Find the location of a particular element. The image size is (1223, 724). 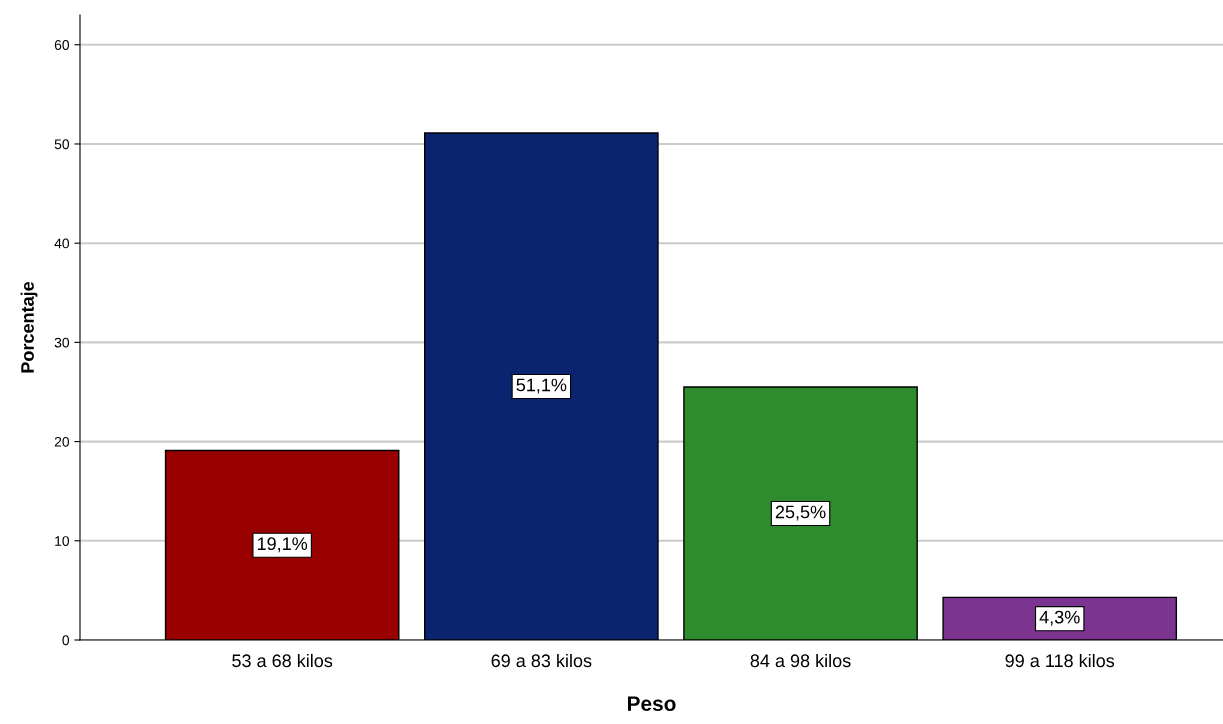

x-tick-label: 53 a 68 kilos is located at coordinates (282, 660).